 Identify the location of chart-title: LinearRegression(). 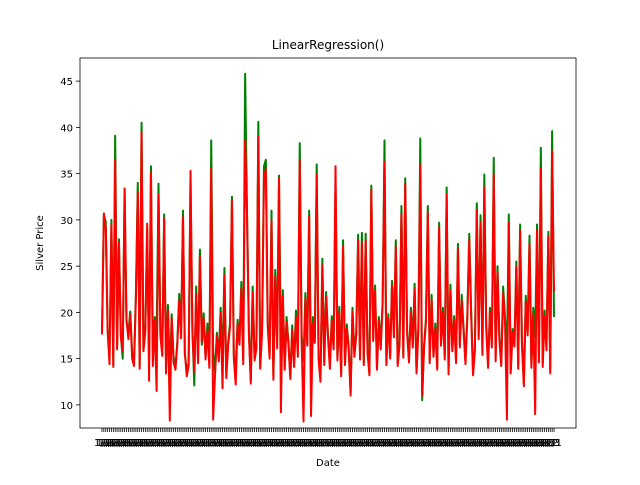
(328, 45).